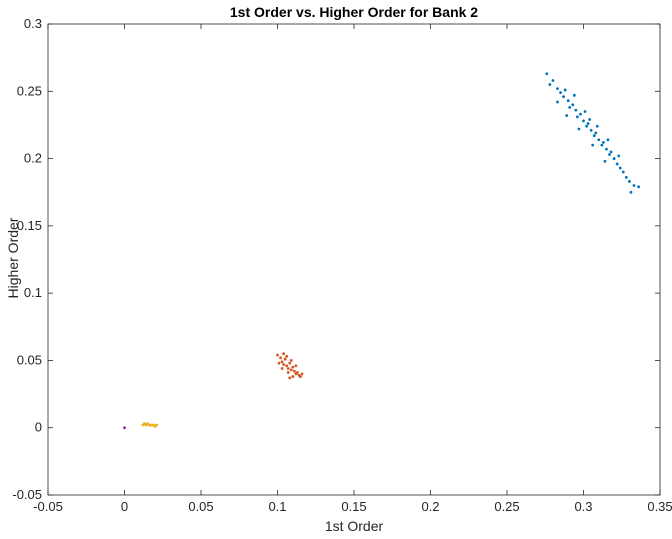 The height and width of the screenshot is (539, 672). I want to click on y-tick-label: 0.05, so click(29, 359).